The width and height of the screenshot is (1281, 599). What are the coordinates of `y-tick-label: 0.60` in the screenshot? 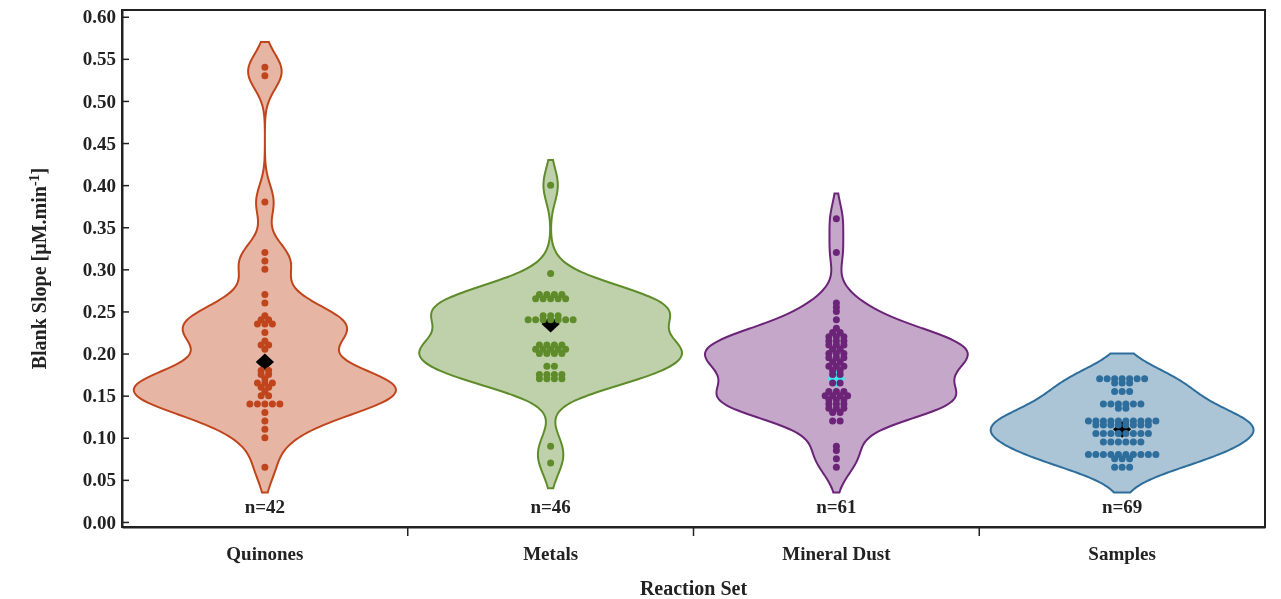 It's located at (99, 17).